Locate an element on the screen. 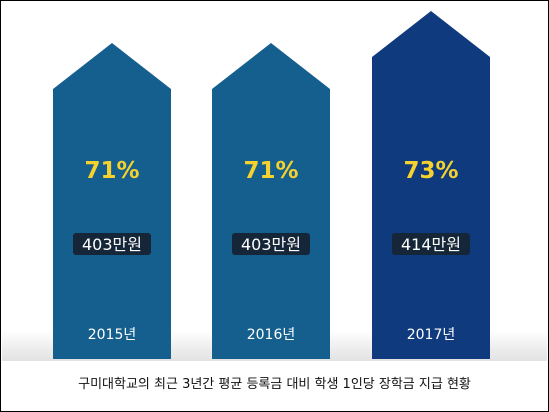  percent-label-1: 71% is located at coordinates (111, 171).